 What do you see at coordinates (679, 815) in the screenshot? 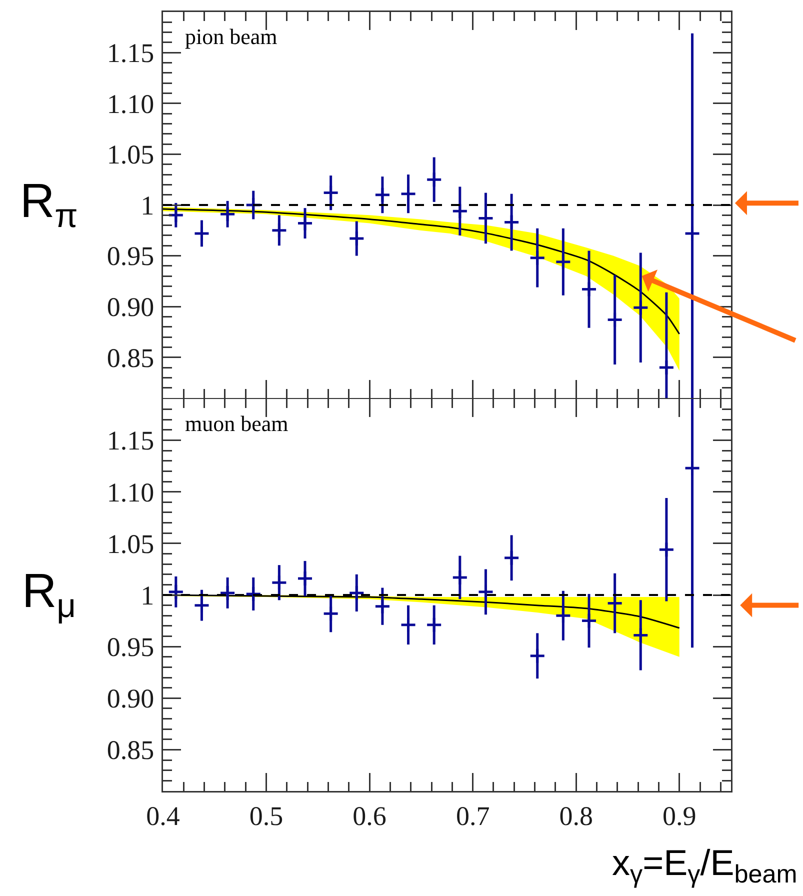
I see `x-tick-label: 0.9` at bounding box center [679, 815].